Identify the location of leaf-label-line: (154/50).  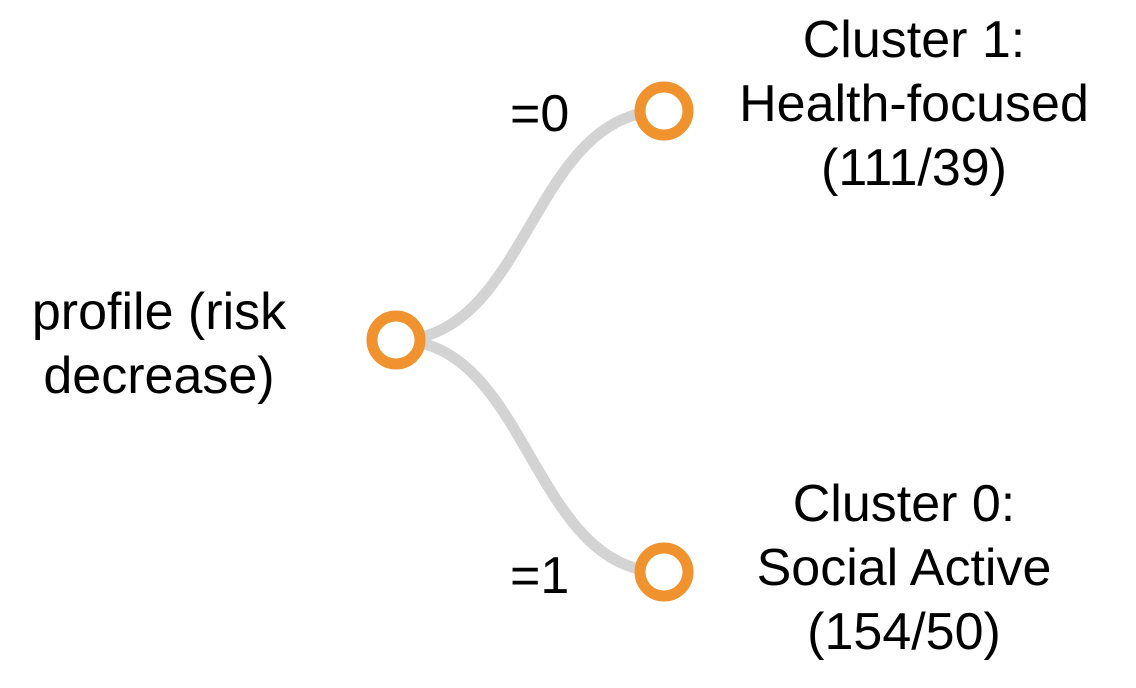
(904, 632).